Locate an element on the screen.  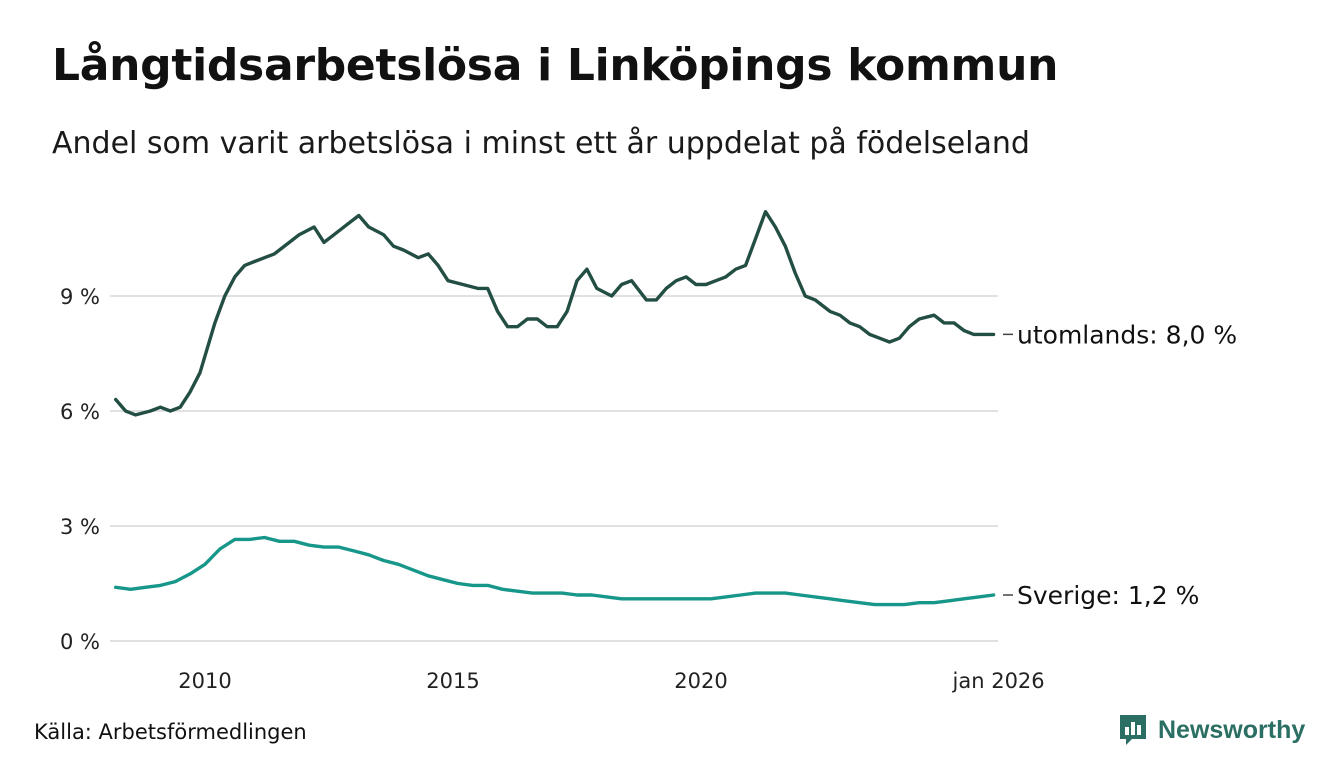
x-tick-label: 2020 is located at coordinates (700, 681).